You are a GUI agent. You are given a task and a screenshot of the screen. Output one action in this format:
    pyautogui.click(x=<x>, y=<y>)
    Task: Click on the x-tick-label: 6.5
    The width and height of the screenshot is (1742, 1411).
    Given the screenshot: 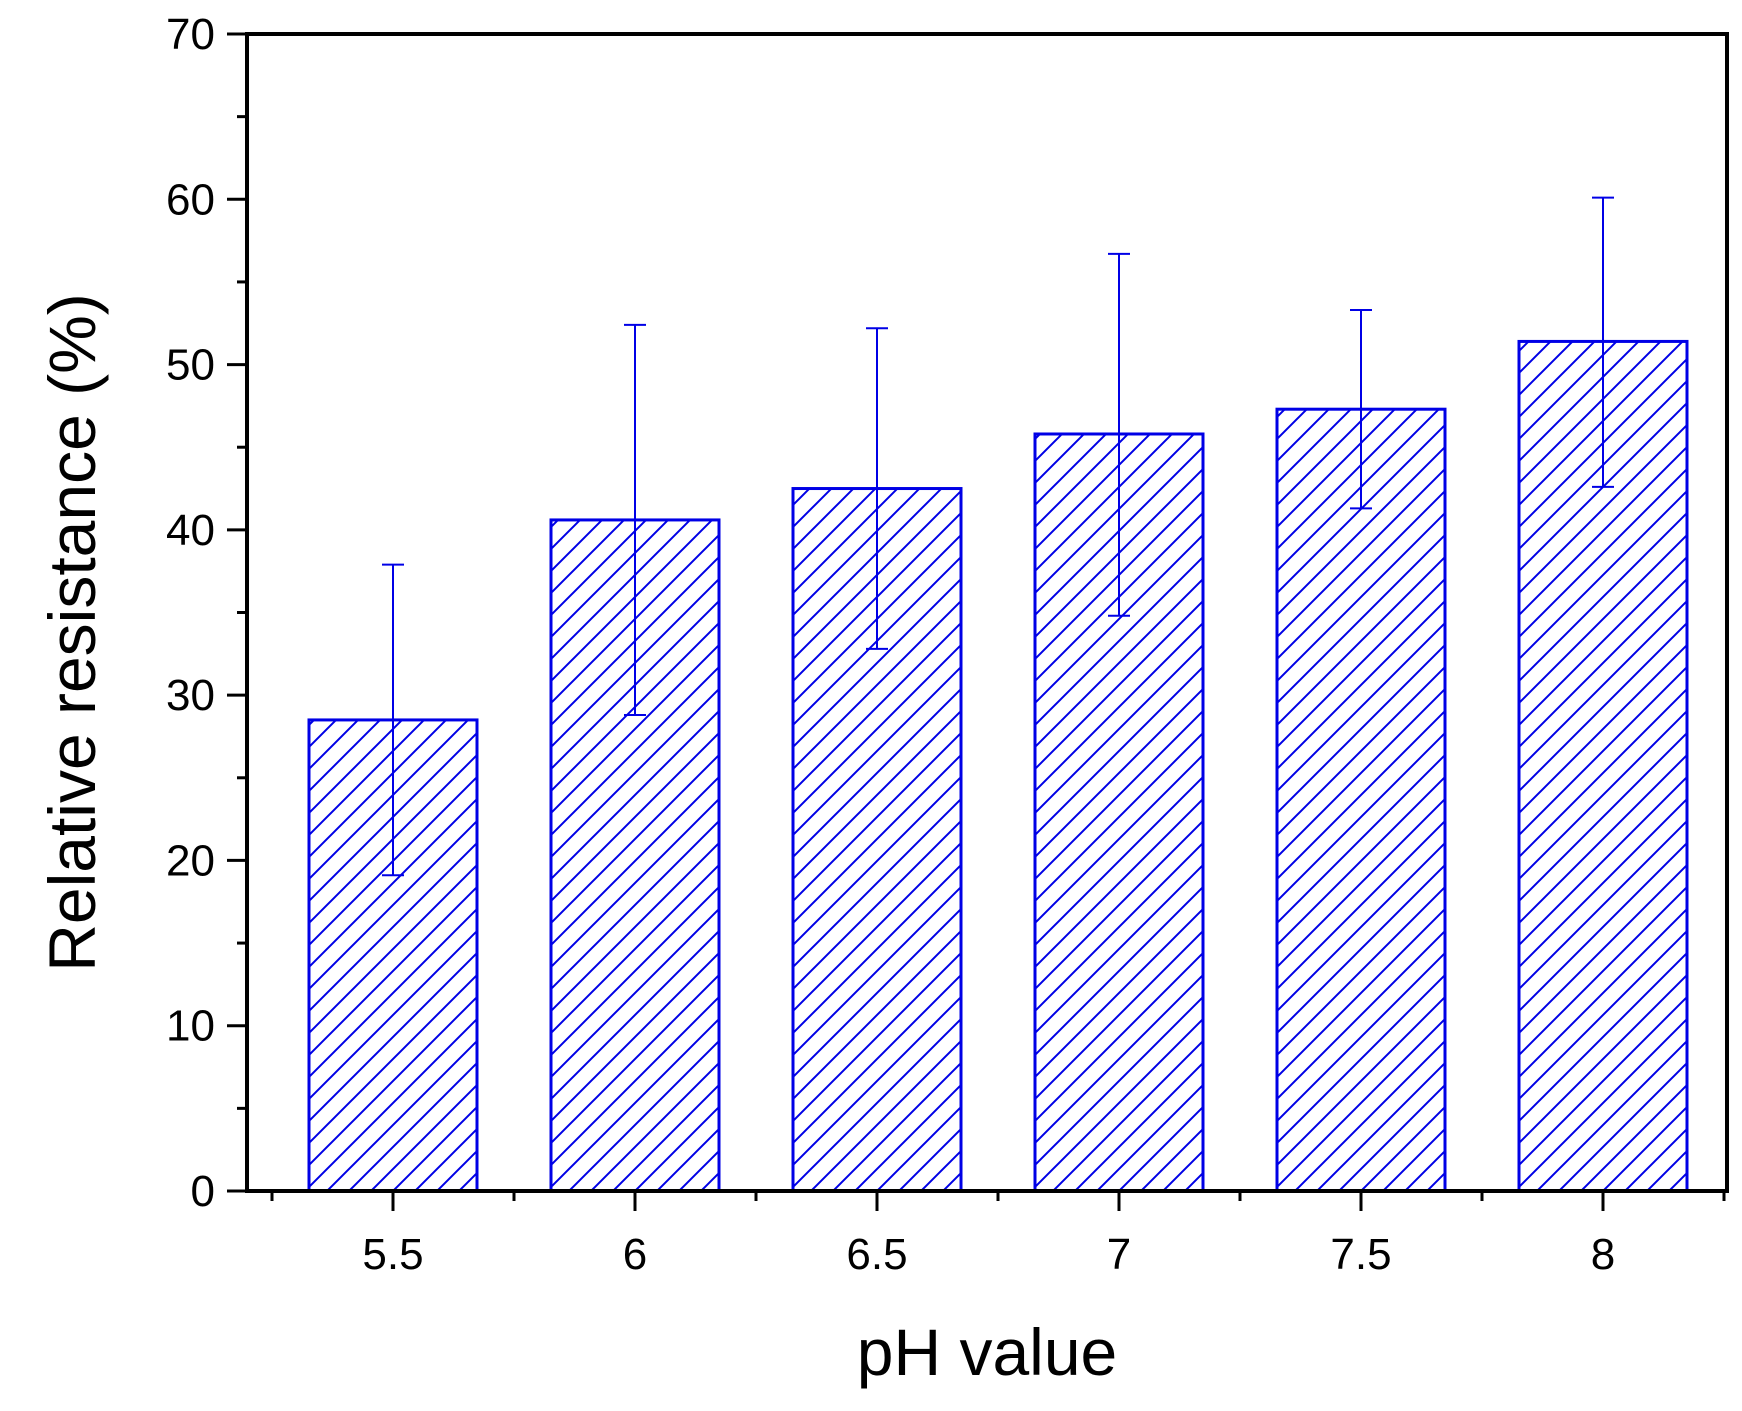 What is the action you would take?
    pyautogui.click(x=876, y=1254)
    